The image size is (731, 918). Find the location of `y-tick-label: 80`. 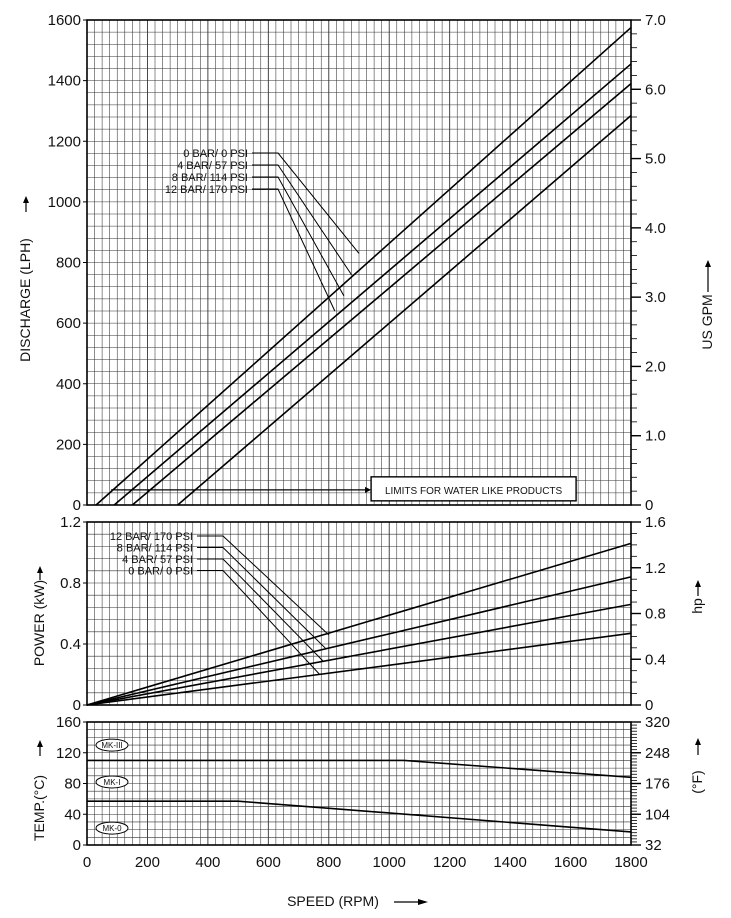

y-tick-label: 80 is located at coordinates (72, 784).